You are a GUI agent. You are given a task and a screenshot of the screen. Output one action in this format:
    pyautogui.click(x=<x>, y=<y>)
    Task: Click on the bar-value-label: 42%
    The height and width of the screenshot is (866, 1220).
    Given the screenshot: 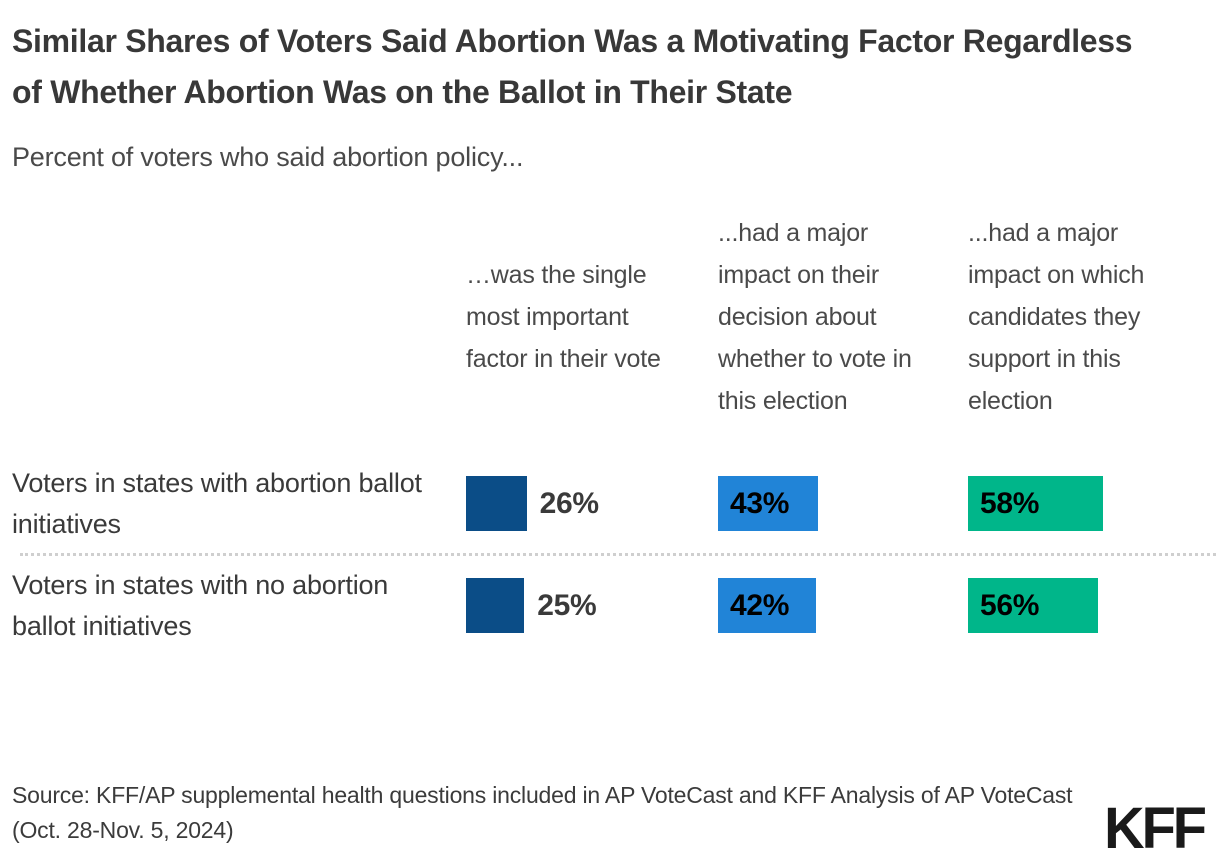 What is the action you would take?
    pyautogui.click(x=760, y=605)
    